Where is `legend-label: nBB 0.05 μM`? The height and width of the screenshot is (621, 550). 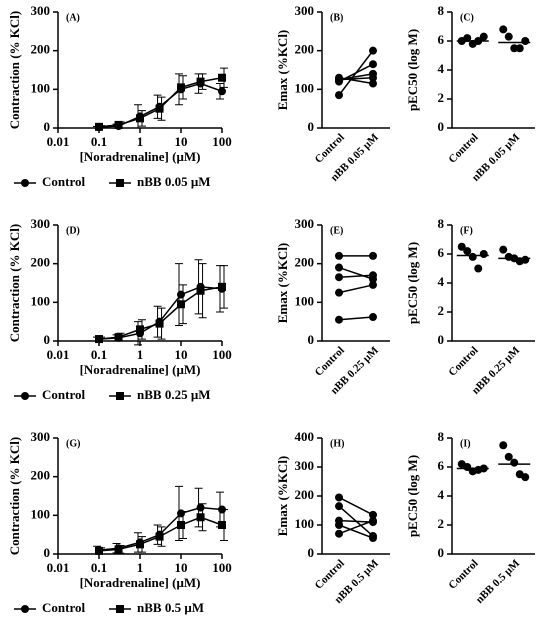
legend-label: nBB 0.05 μM is located at coordinates (173, 181).